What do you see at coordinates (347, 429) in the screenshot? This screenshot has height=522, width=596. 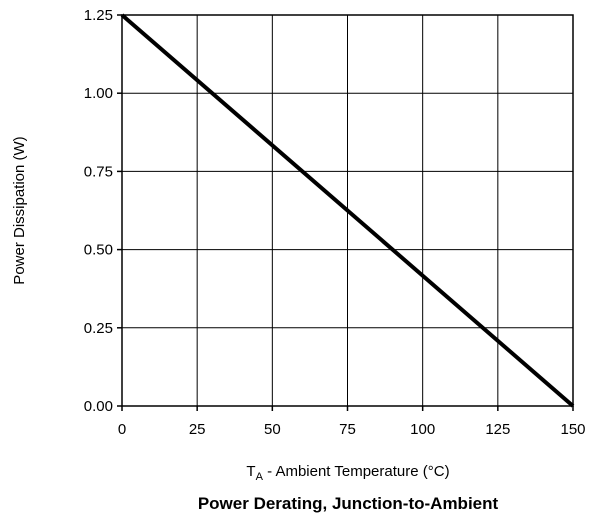 I see `x-tick-label: 75` at bounding box center [347, 429].